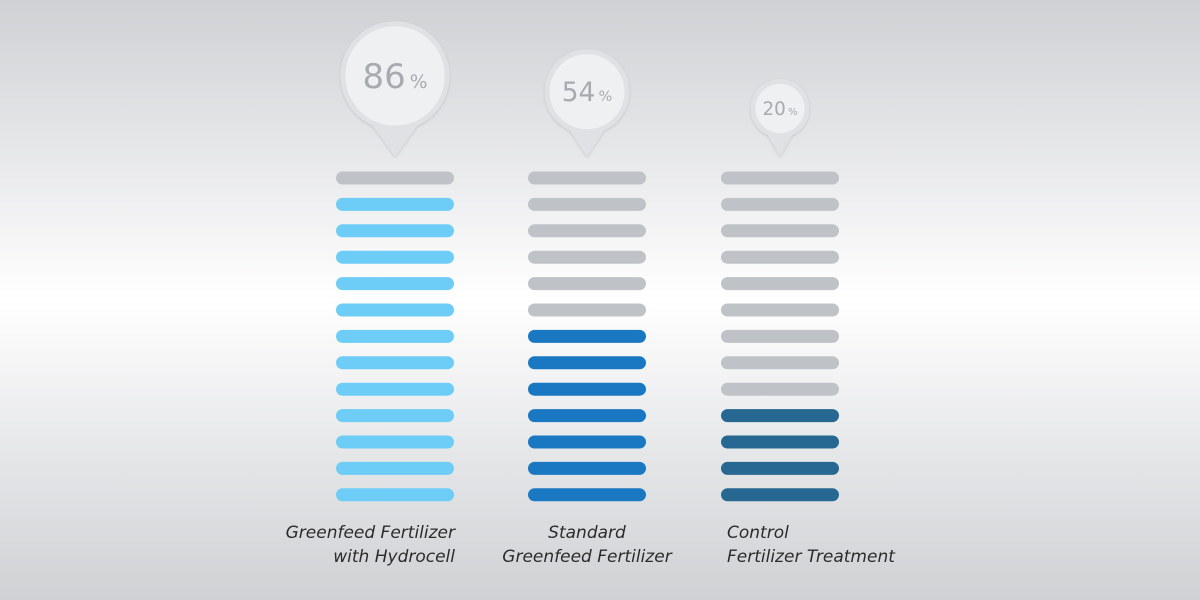 This screenshot has width=1200, height=600. I want to click on category-label-1: Greenfeed Fertilizer with Hydrocell, so click(325, 545).